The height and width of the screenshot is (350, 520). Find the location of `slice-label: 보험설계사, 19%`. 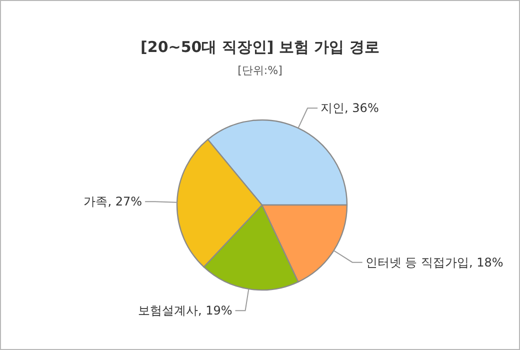

slice-label: 보험설계사, 19% is located at coordinates (185, 311).